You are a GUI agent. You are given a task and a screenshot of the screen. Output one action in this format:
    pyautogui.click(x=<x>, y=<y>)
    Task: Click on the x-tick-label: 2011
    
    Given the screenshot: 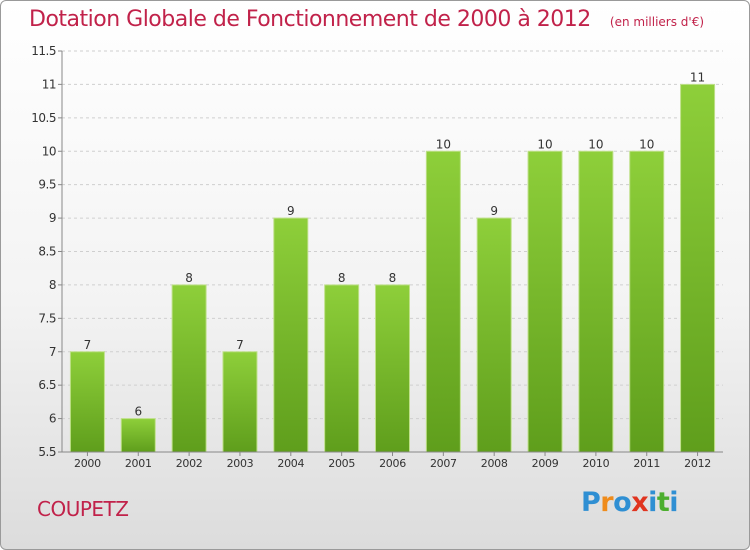 What is the action you would take?
    pyautogui.click(x=646, y=463)
    